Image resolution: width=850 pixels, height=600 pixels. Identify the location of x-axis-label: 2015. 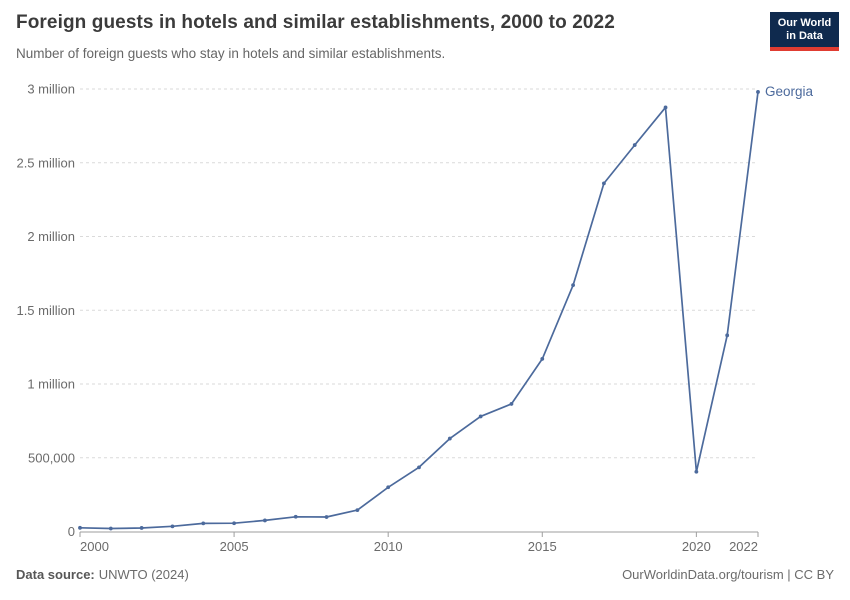
(542, 546).